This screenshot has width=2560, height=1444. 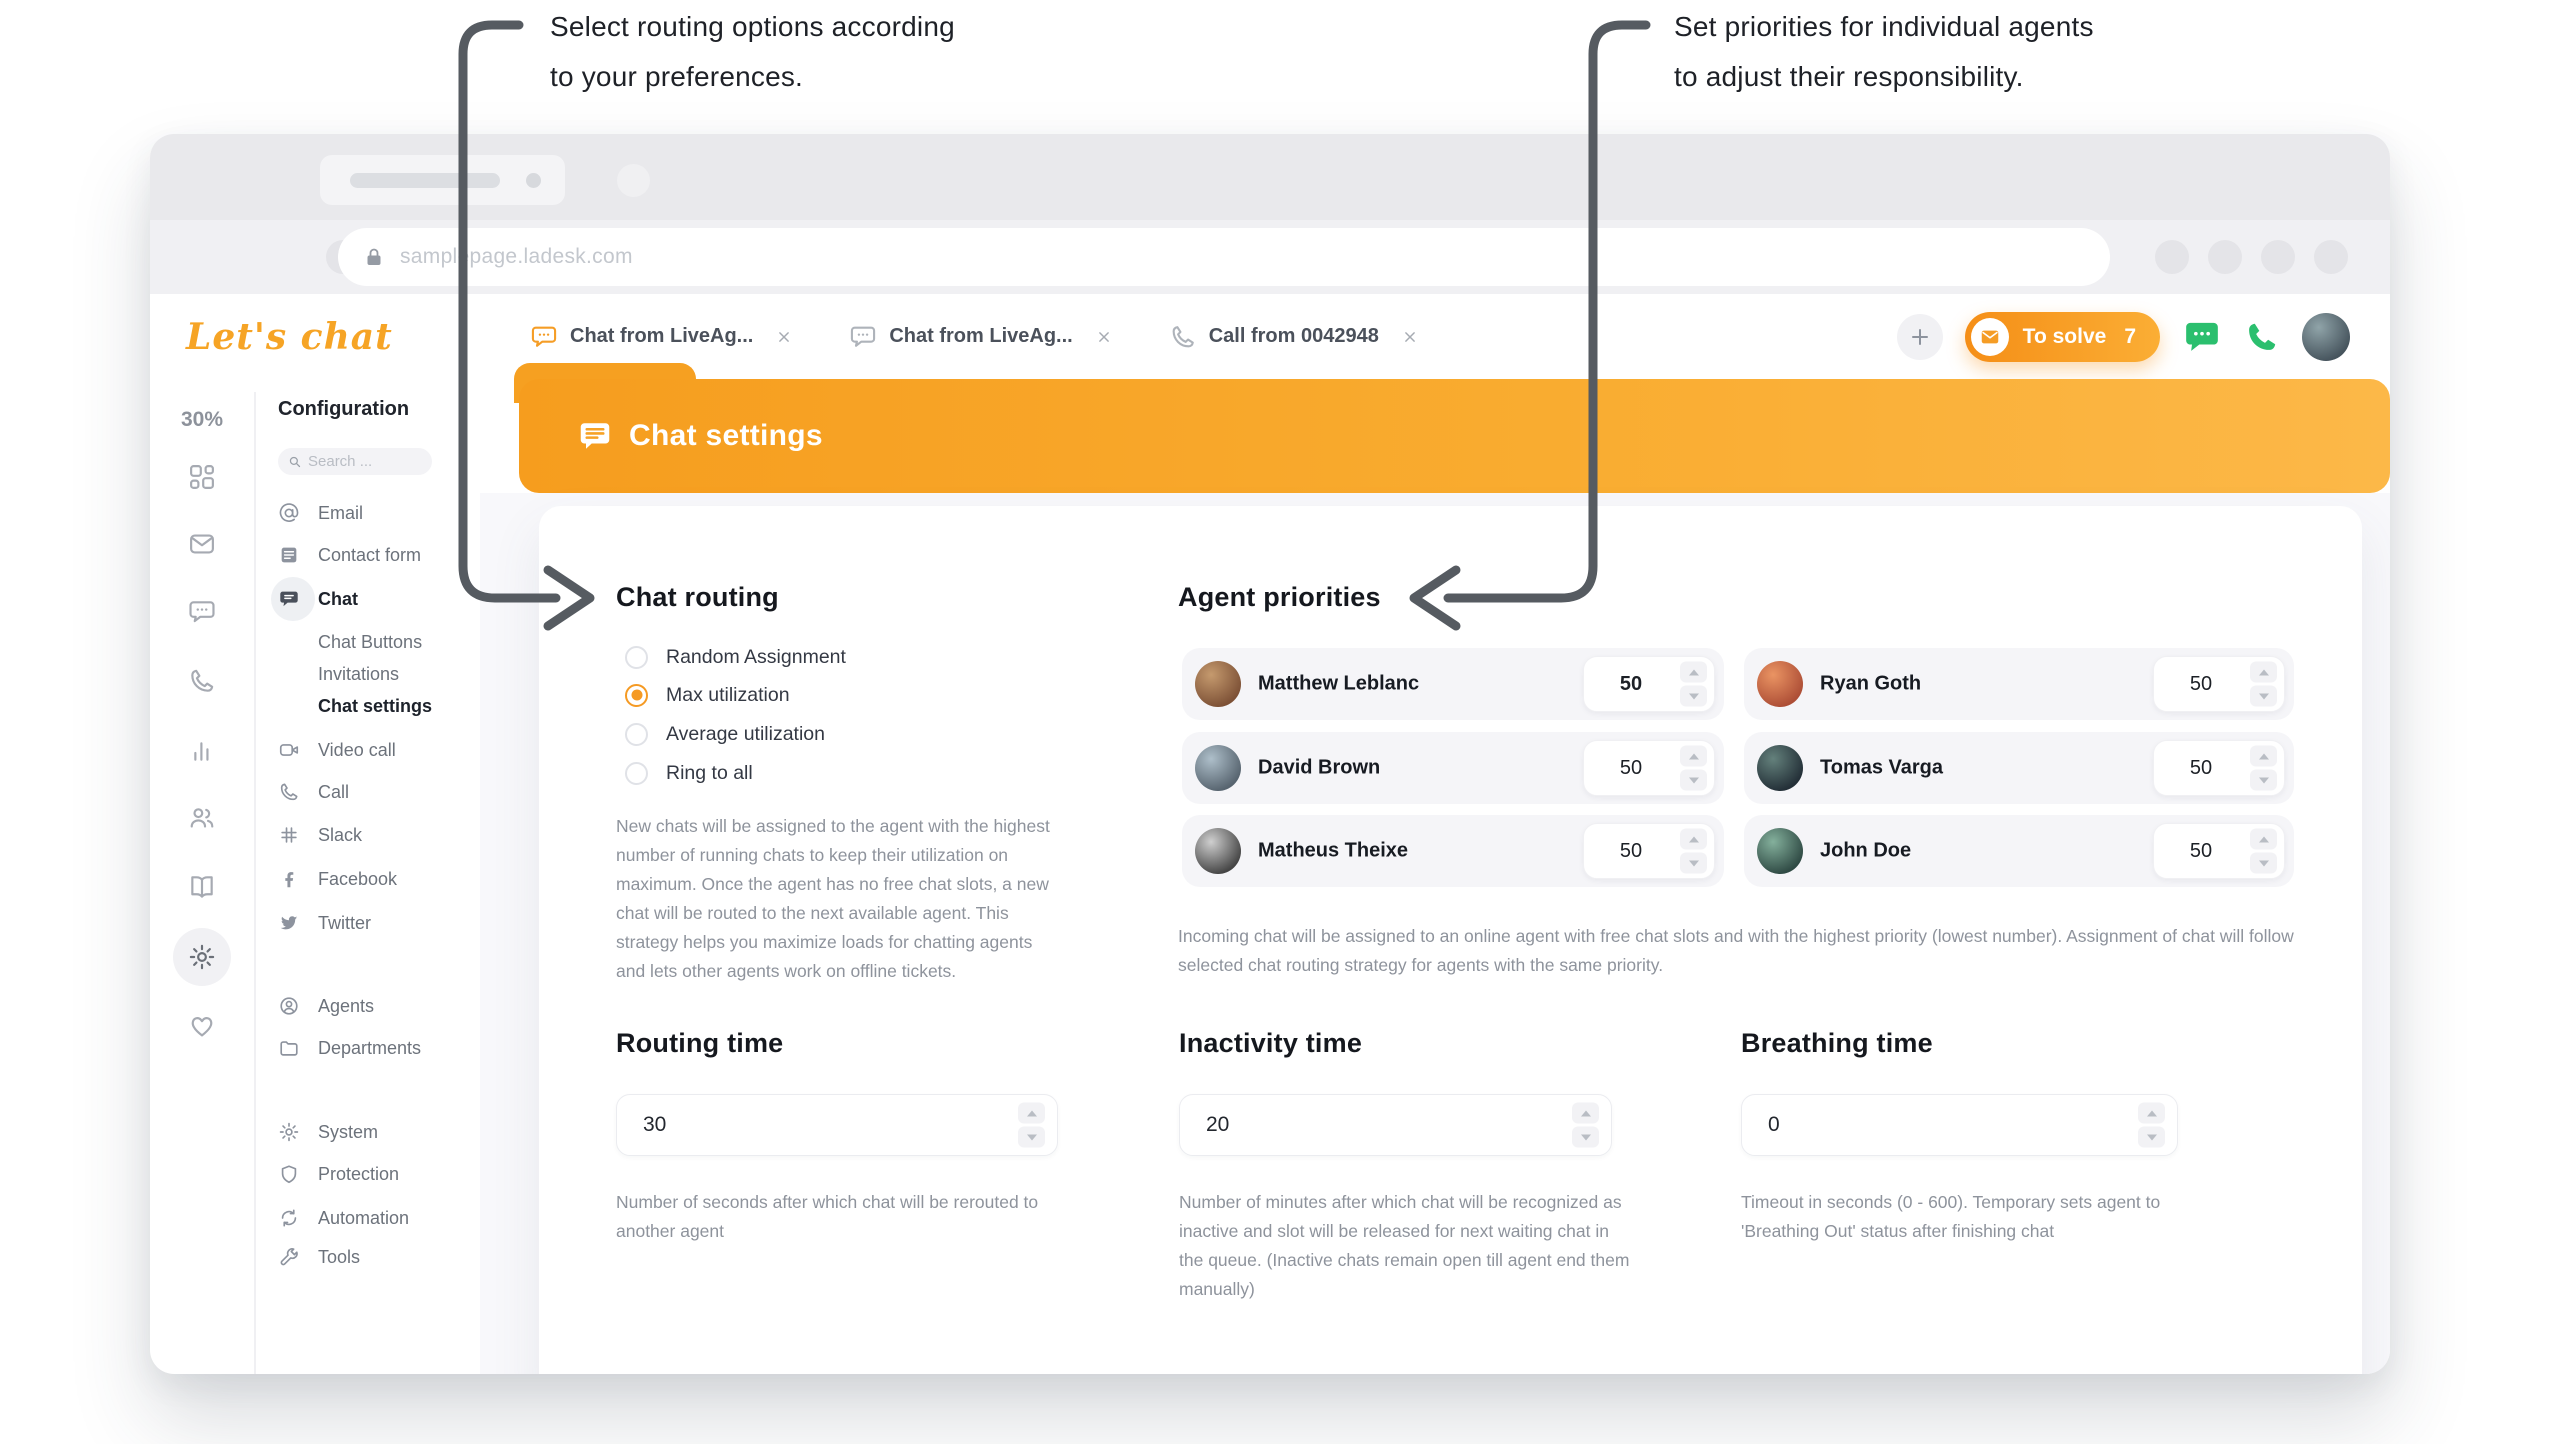 I want to click on rail-item-favorites, so click(x=202, y=1025).